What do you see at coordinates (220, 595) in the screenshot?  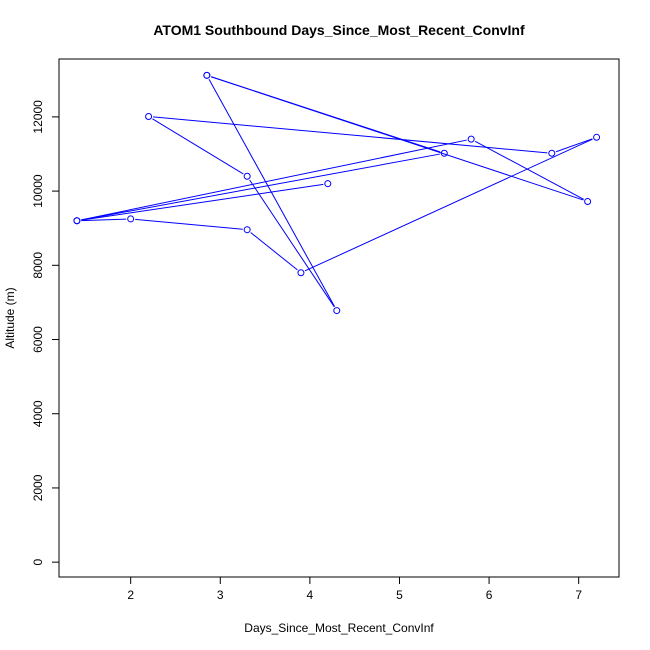 I see `x-tick-label: 3` at bounding box center [220, 595].